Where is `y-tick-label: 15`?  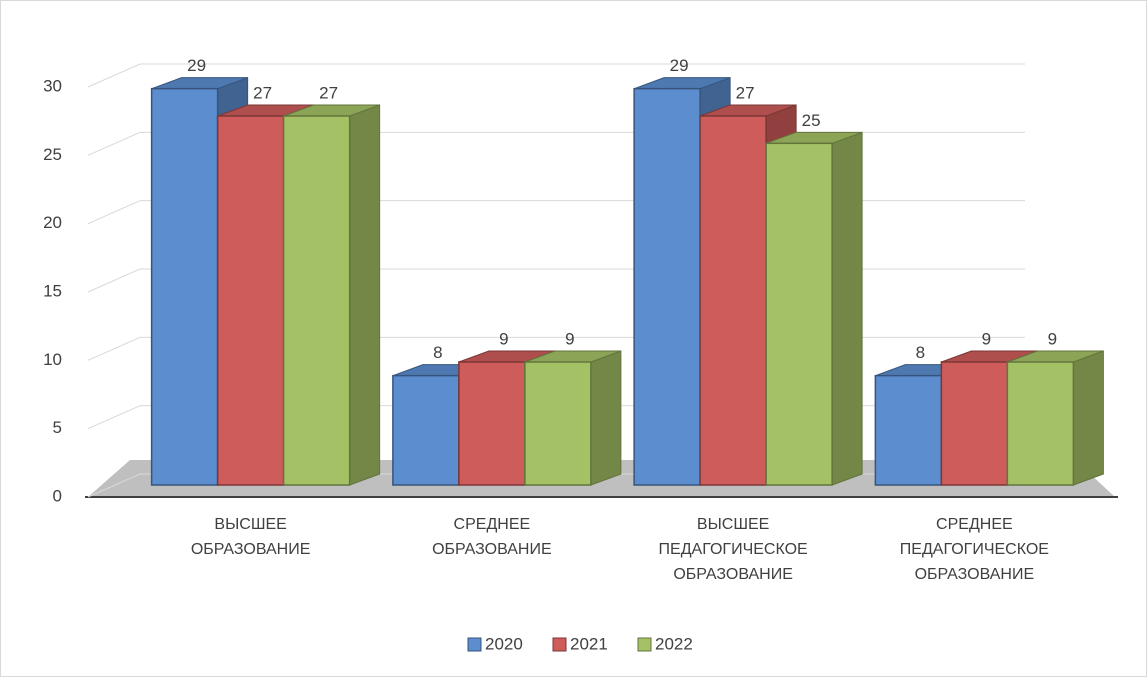
y-tick-label: 15 is located at coordinates (52, 290).